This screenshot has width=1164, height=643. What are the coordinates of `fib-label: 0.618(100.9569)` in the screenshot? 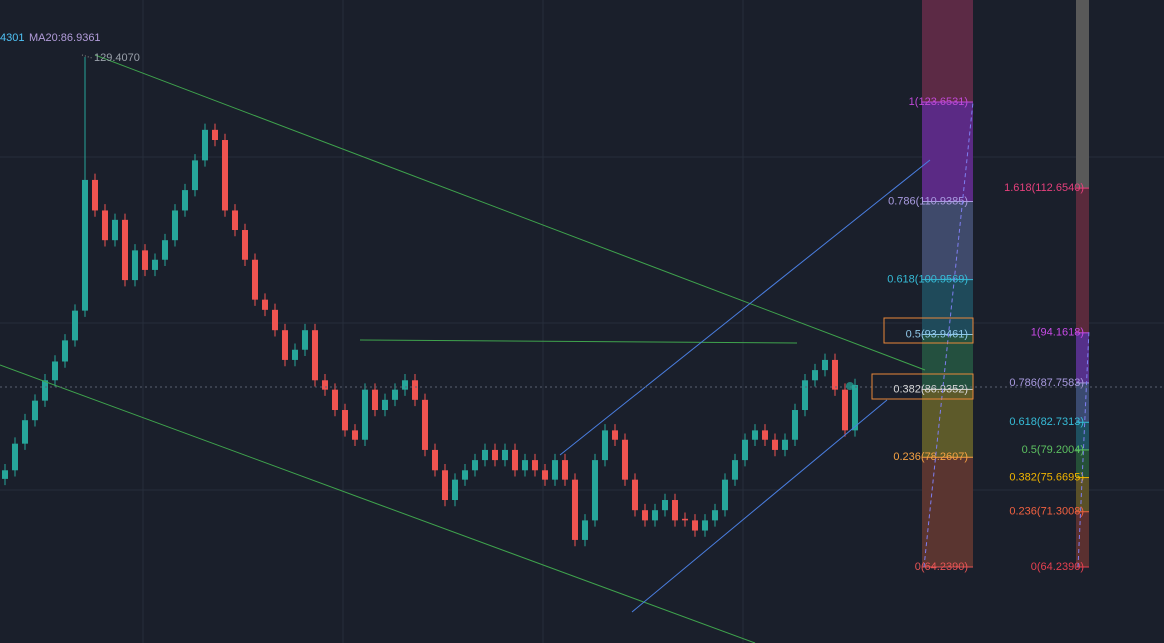 It's located at (927, 280).